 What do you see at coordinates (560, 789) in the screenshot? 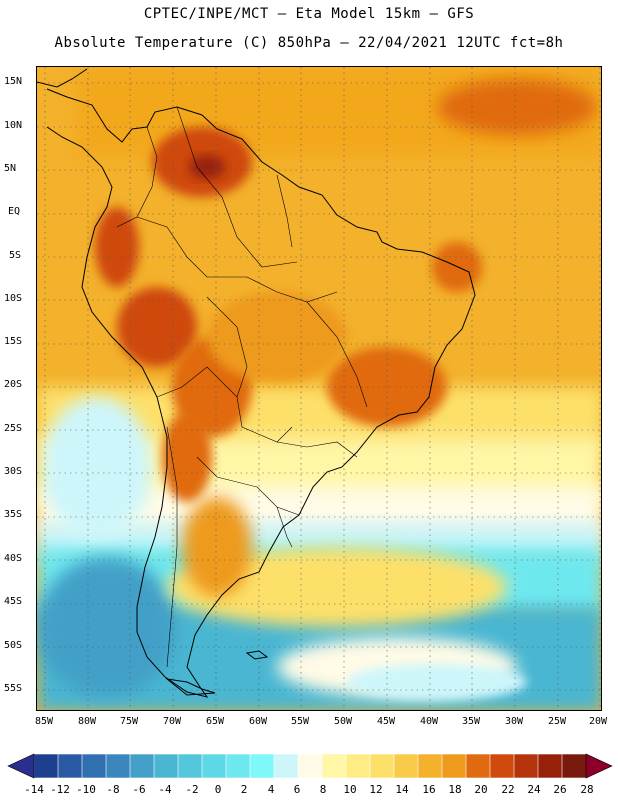
I see `colorbar-tick-label: 26` at bounding box center [560, 789].